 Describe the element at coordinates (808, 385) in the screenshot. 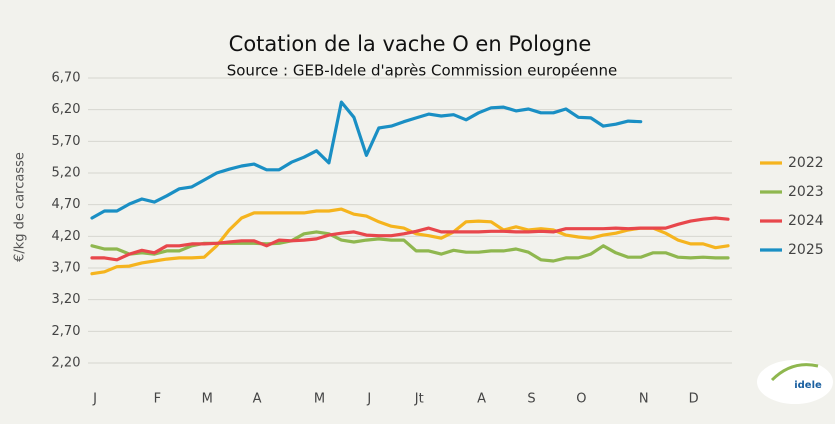

I see `logo-text: idele` at that location.